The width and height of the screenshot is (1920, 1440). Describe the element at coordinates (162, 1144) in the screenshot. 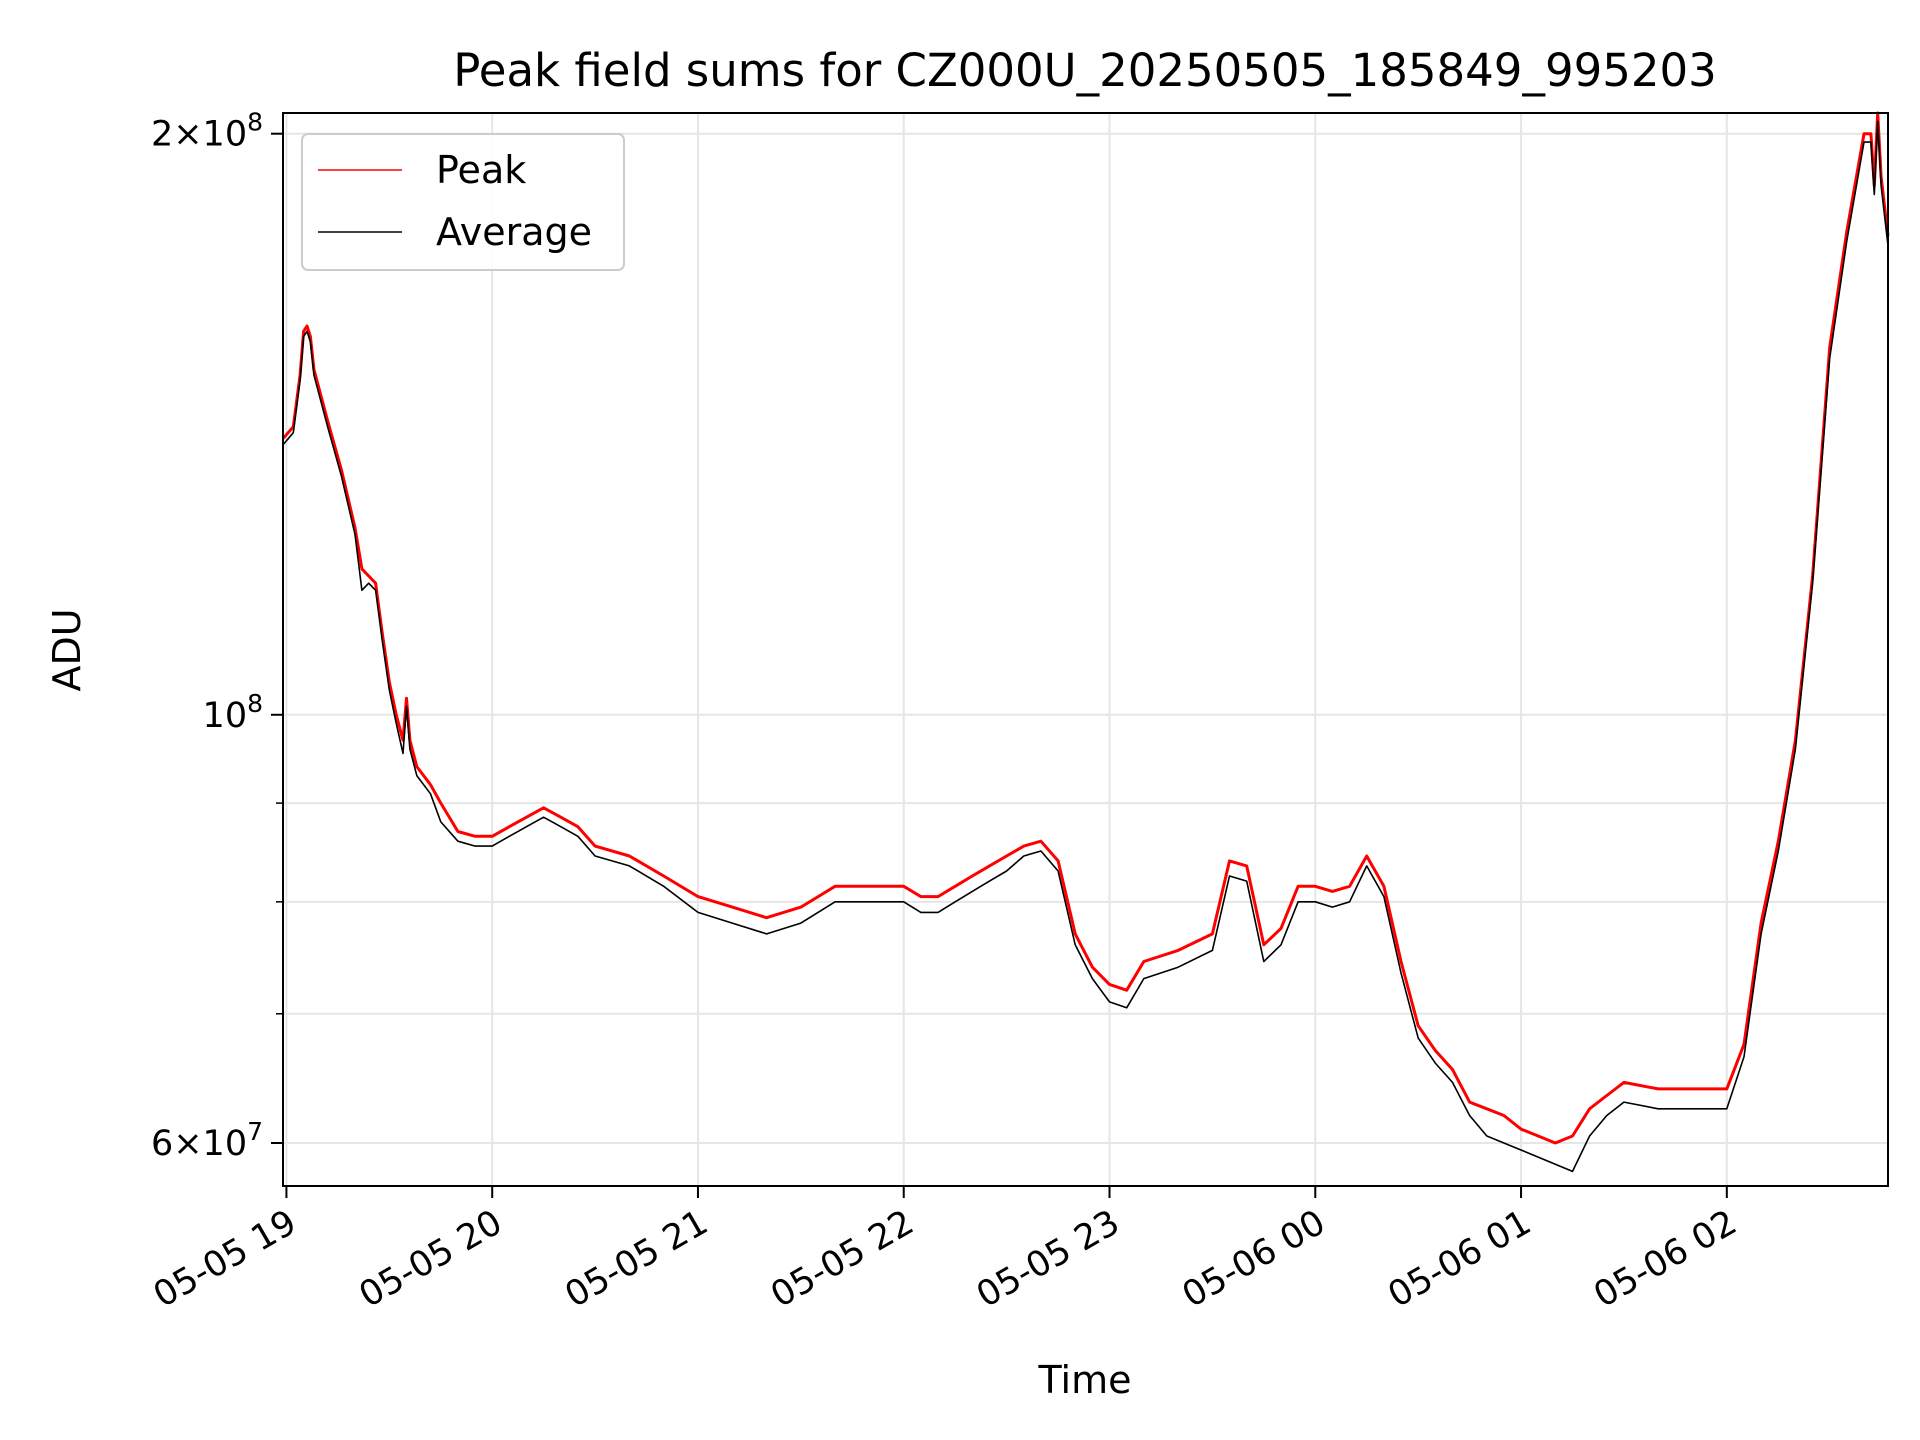

I see `y-tick-label-part: 6` at that location.